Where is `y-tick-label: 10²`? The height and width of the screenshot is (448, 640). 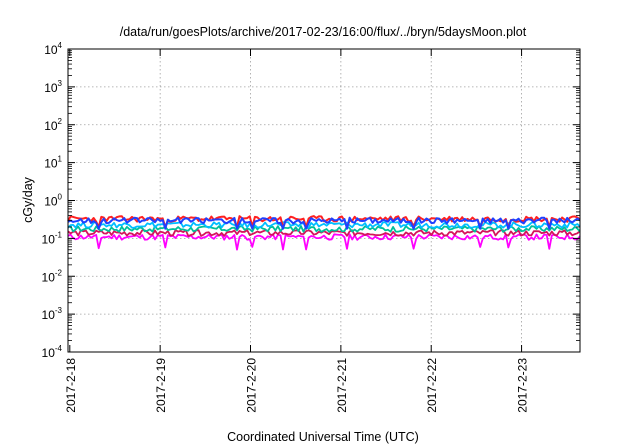
y-tick-label: 10² is located at coordinates (53, 125).